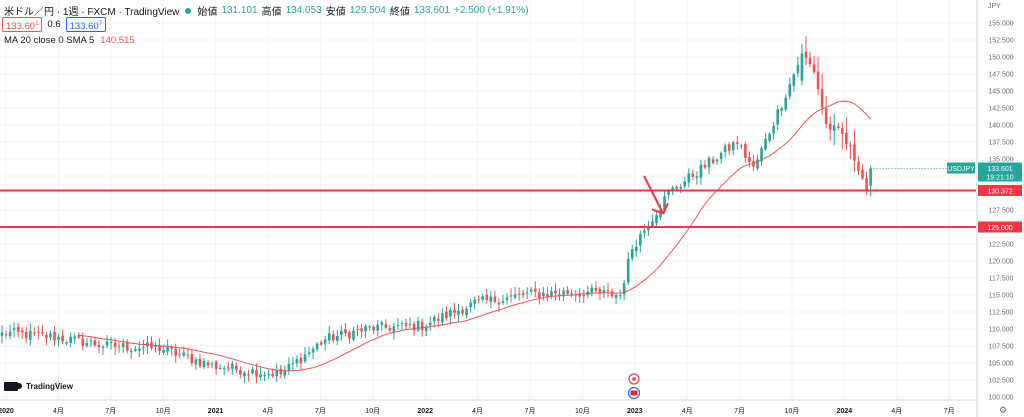 This screenshot has width=1024, height=417. I want to click on time-tick-label: 2021, so click(216, 411).